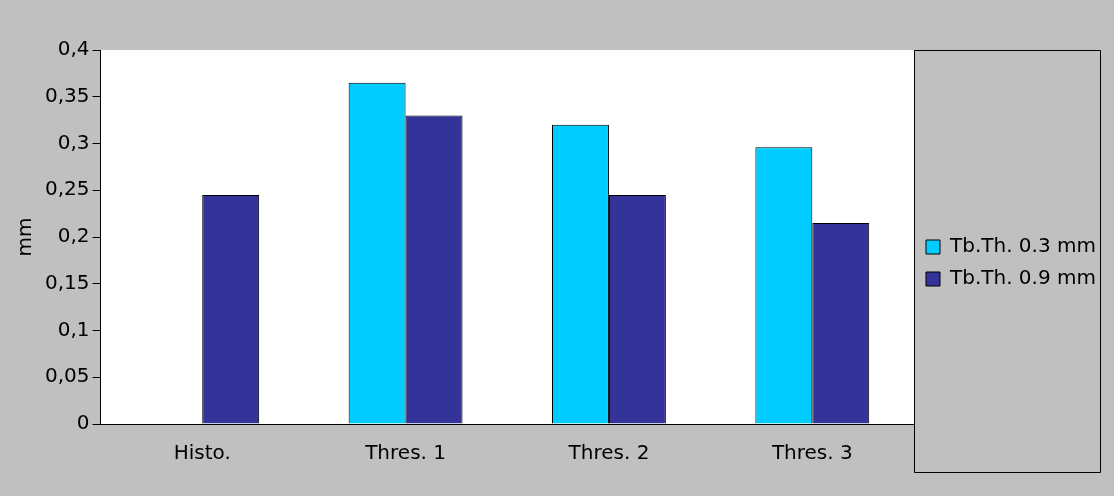 Image resolution: width=1114 pixels, height=496 pixels. I want to click on y-tick-label: 0,1, so click(73, 328).